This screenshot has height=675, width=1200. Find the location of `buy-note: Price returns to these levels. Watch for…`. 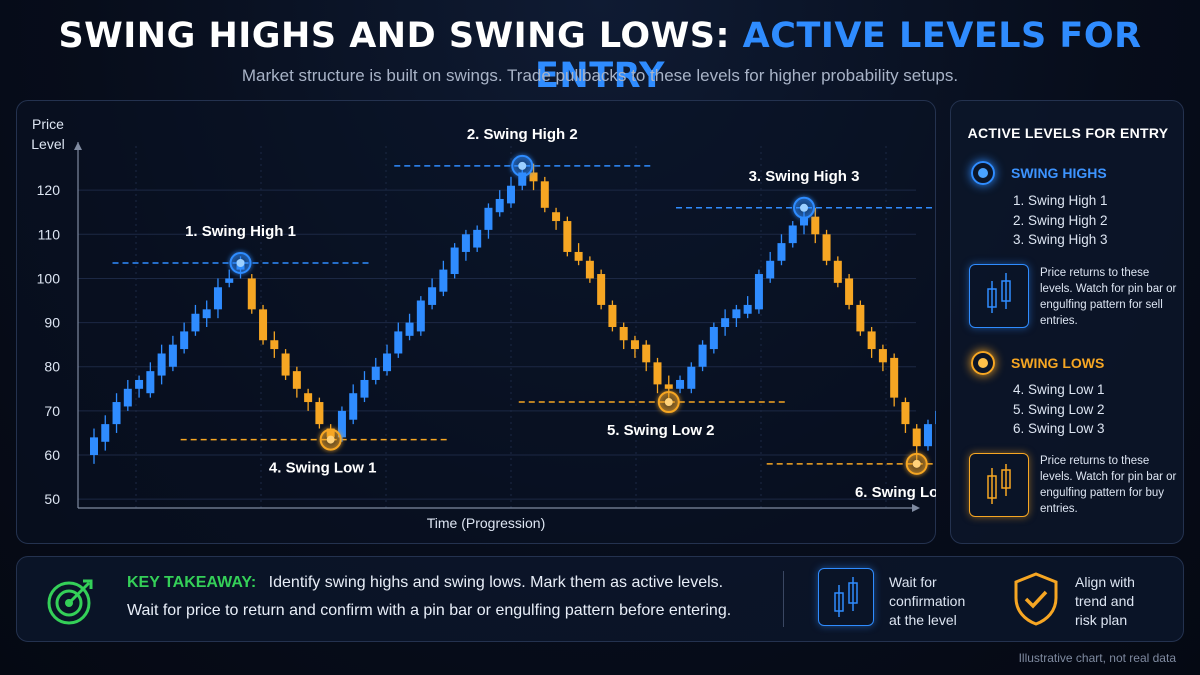

buy-note: Price returns to these levels. Watch for… is located at coordinates (1108, 485).